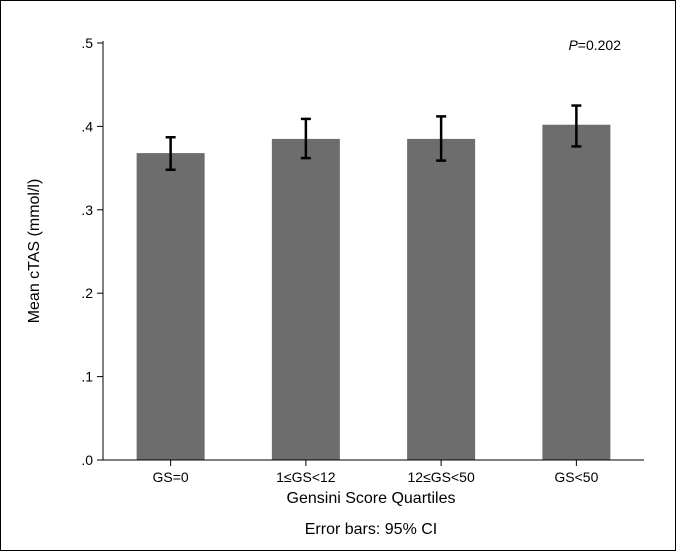 The width and height of the screenshot is (676, 552). What do you see at coordinates (87, 377) in the screenshot?
I see `y-tick-label-1: .1` at bounding box center [87, 377].